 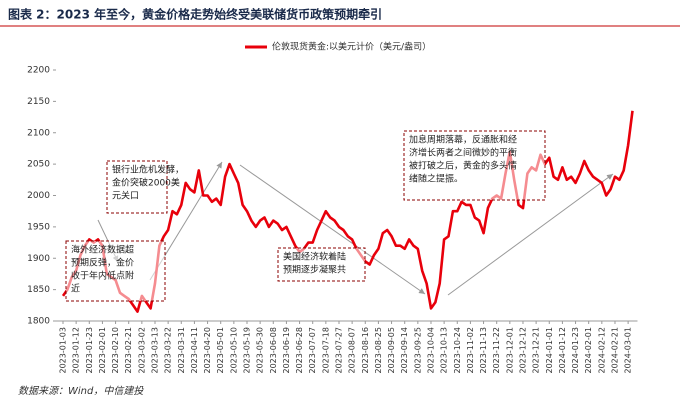 I want to click on y-tick-label: 1900, so click(x=38, y=259).